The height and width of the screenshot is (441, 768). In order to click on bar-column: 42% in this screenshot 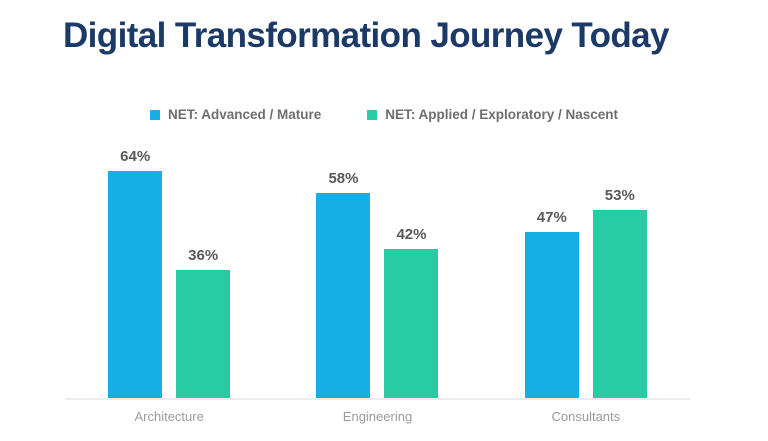, I will do `click(411, 312)`.